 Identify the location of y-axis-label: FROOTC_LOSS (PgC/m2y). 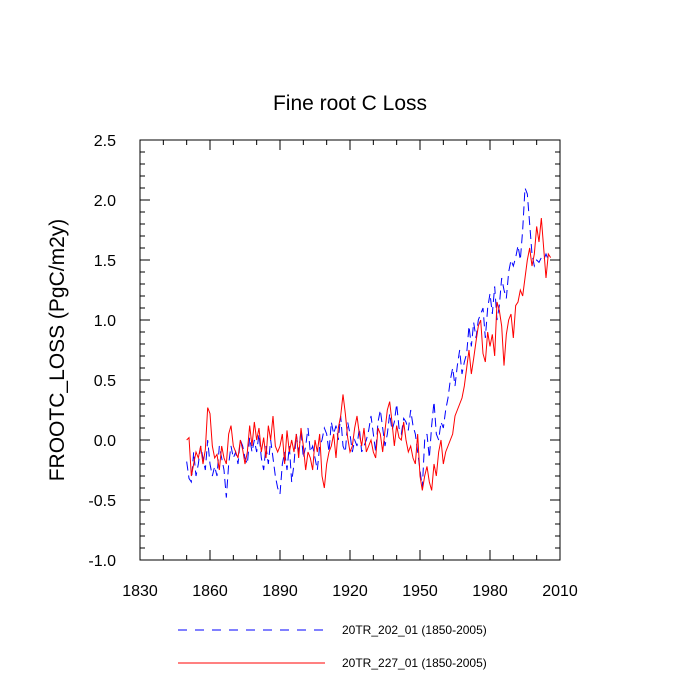
(57, 350).